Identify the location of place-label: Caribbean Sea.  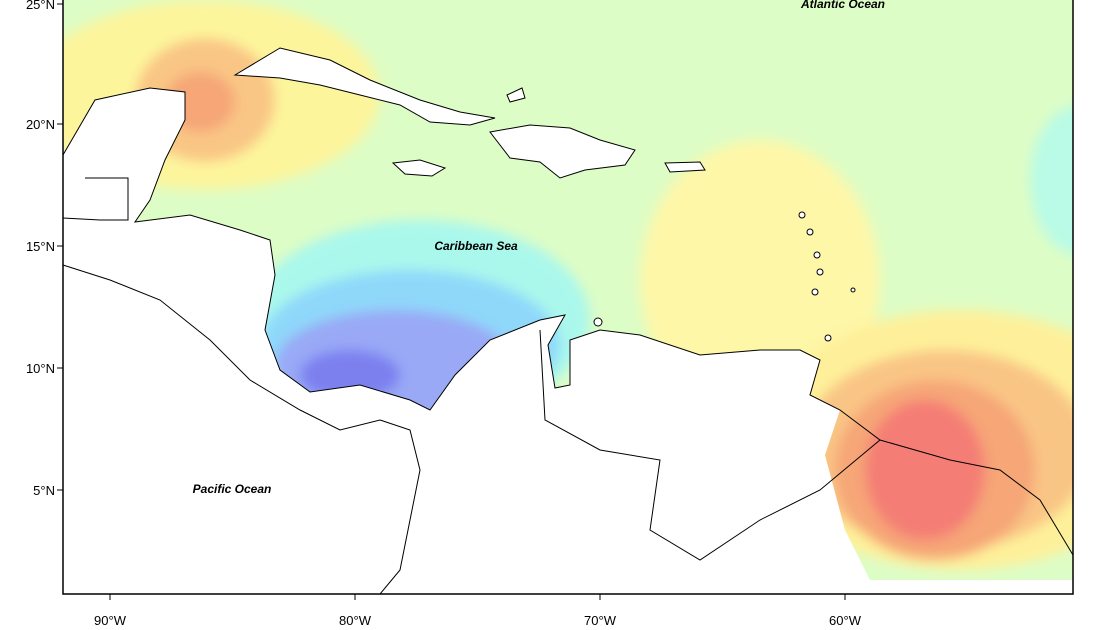
(476, 246).